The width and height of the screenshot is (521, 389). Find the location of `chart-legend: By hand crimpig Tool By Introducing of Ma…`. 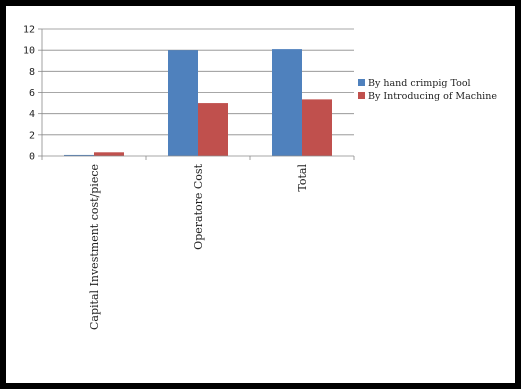

chart-legend: By hand crimpig Tool By Introducing of Ma… is located at coordinates (427, 90).